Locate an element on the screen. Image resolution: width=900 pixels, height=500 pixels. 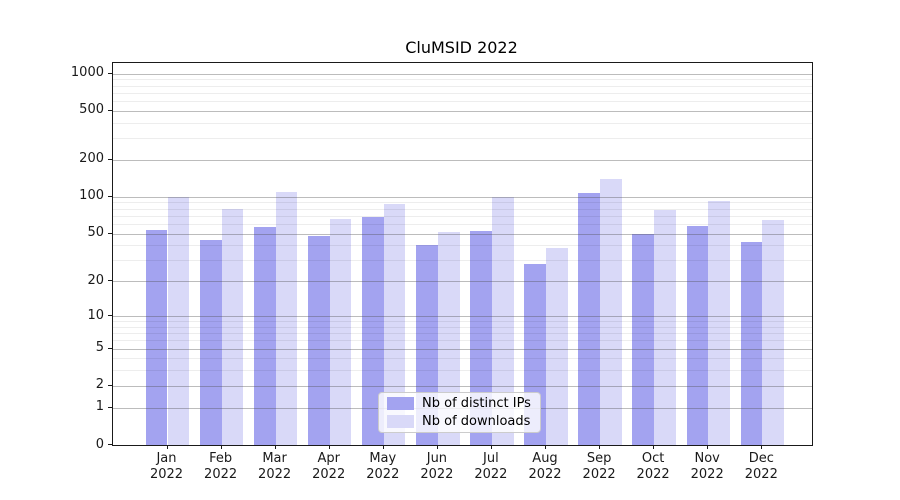
x-tick-label-dec: Dec 2022 is located at coordinates (761, 466).